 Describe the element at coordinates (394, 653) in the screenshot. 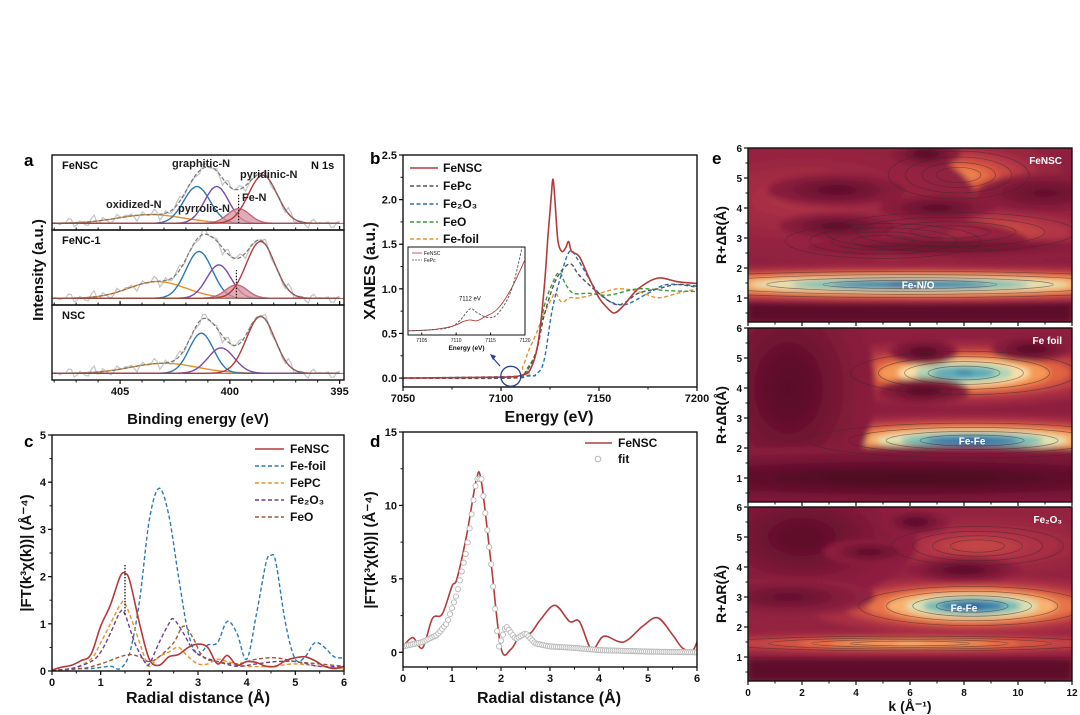

I see `y-tick-label: 0` at that location.